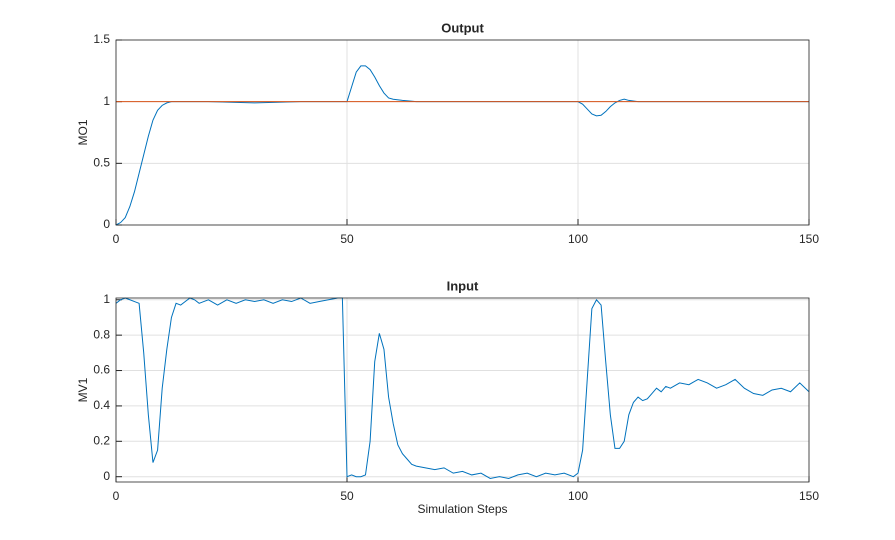 This screenshot has height=540, width=895. Describe the element at coordinates (463, 285) in the screenshot. I see `chart-title: Input` at that location.